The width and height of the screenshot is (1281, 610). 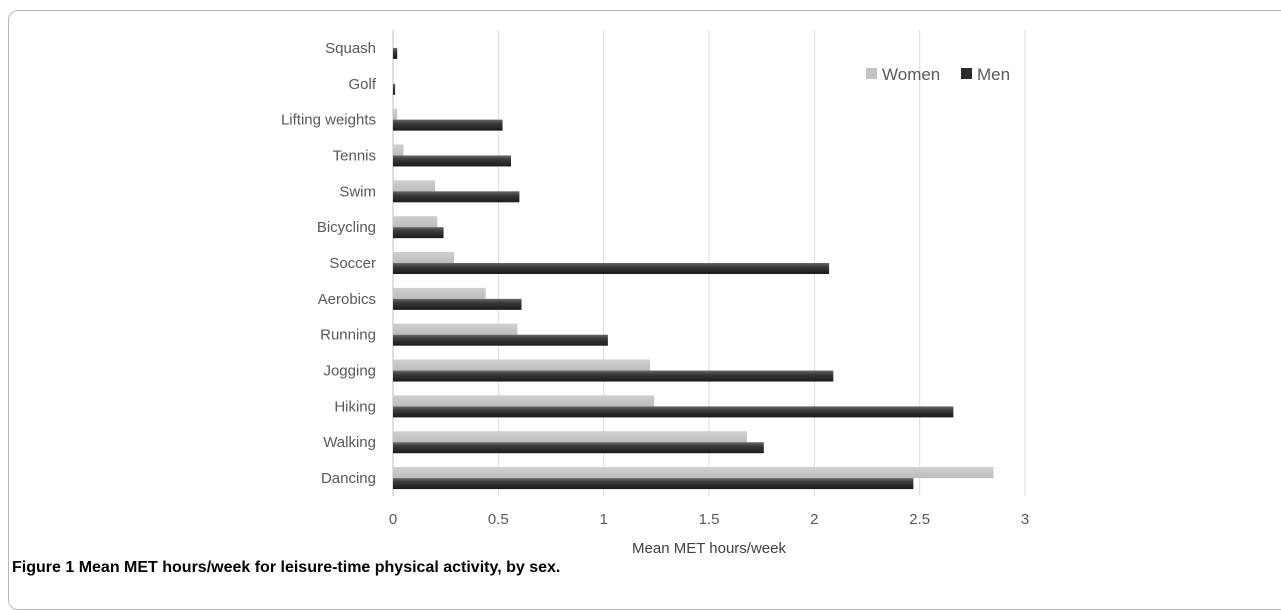 What do you see at coordinates (328, 120) in the screenshot?
I see `category-label: Lifting weights` at bounding box center [328, 120].